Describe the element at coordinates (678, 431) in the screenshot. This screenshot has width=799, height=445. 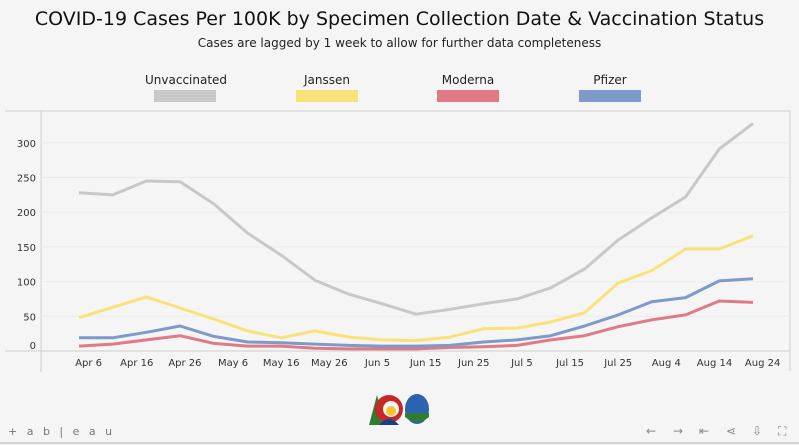
I see `redo-icon: →` at that location.